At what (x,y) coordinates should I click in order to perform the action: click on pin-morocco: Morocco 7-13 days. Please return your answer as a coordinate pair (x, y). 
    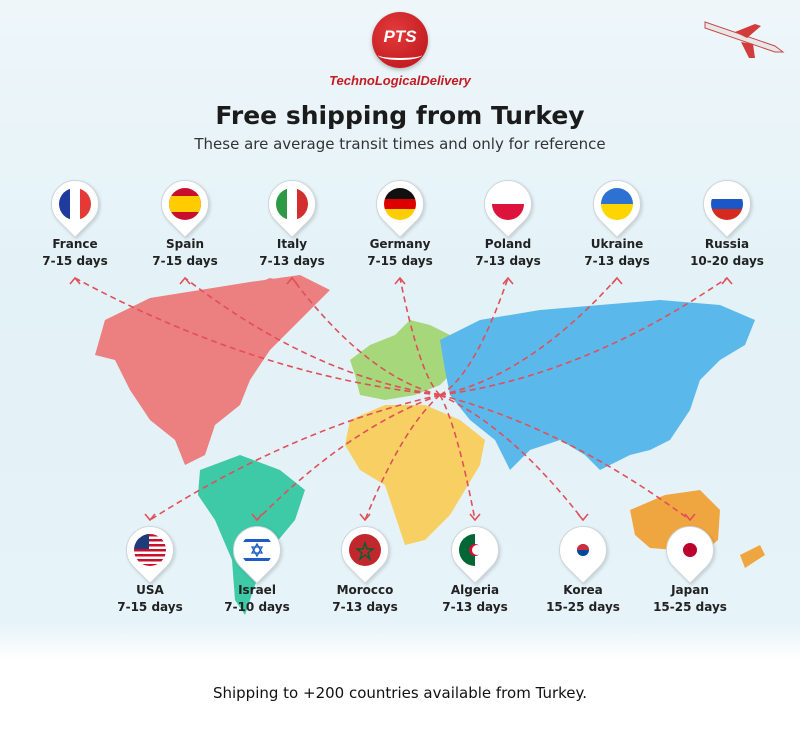
    Looking at the image, I should click on (365, 566).